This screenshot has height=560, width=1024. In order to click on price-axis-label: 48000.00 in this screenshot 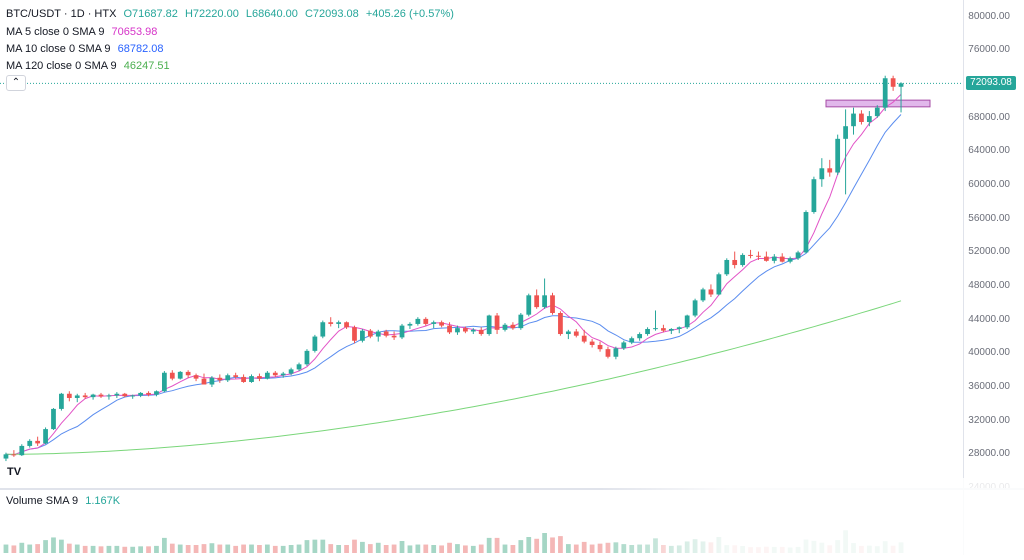, I will do `click(989, 286)`.